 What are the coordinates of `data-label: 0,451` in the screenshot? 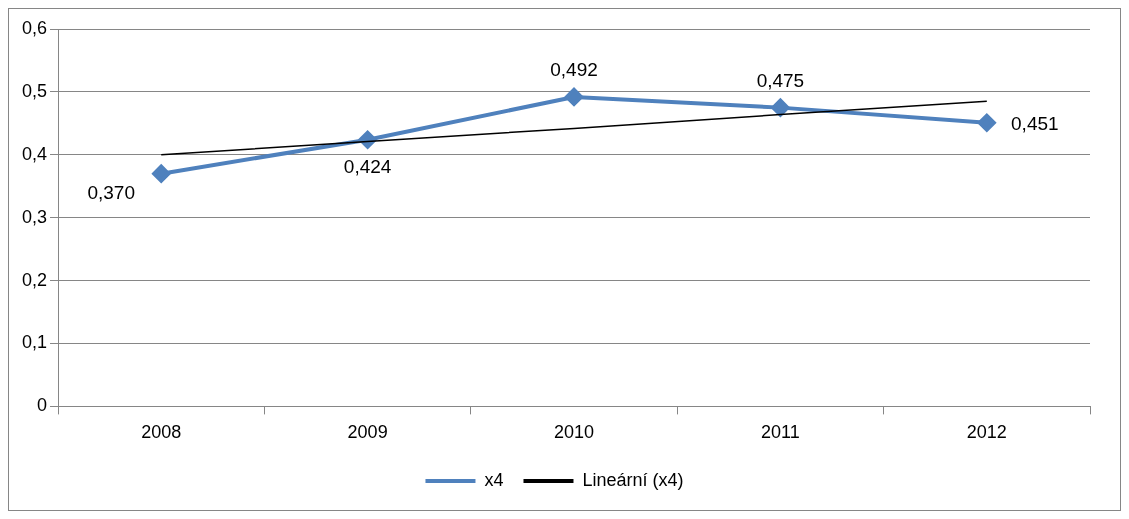 It's located at (1035, 123).